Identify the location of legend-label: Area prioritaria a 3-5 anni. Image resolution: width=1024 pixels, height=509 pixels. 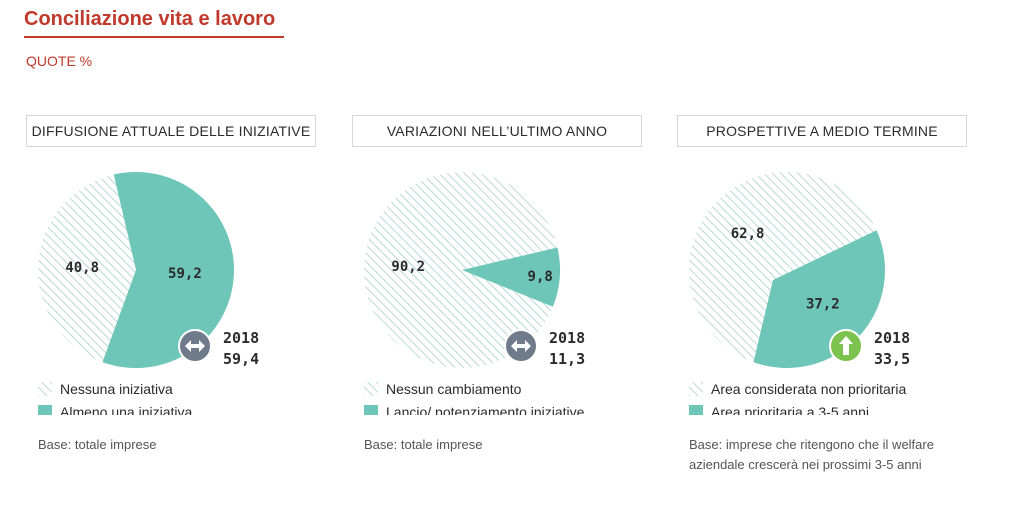
(790, 409).